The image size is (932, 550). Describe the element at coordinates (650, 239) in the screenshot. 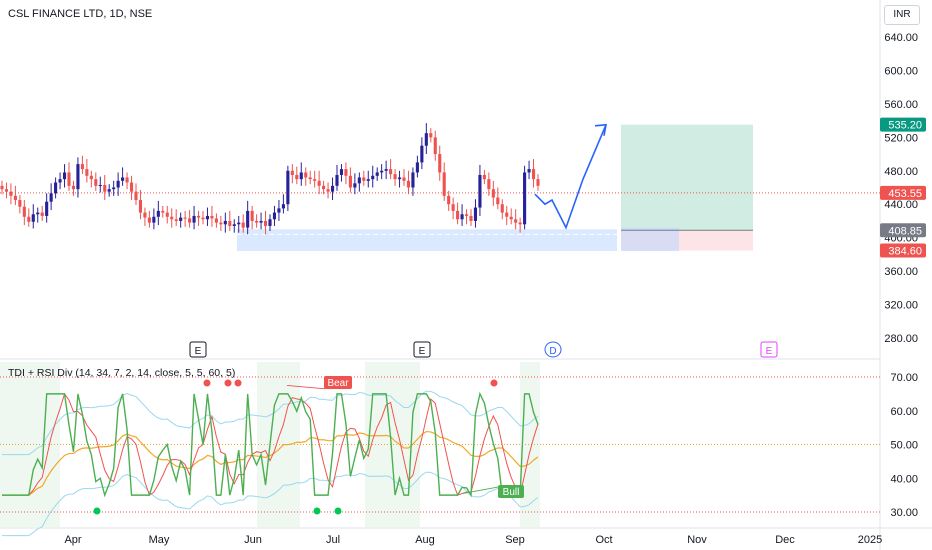

I see `zone-overlap` at that location.